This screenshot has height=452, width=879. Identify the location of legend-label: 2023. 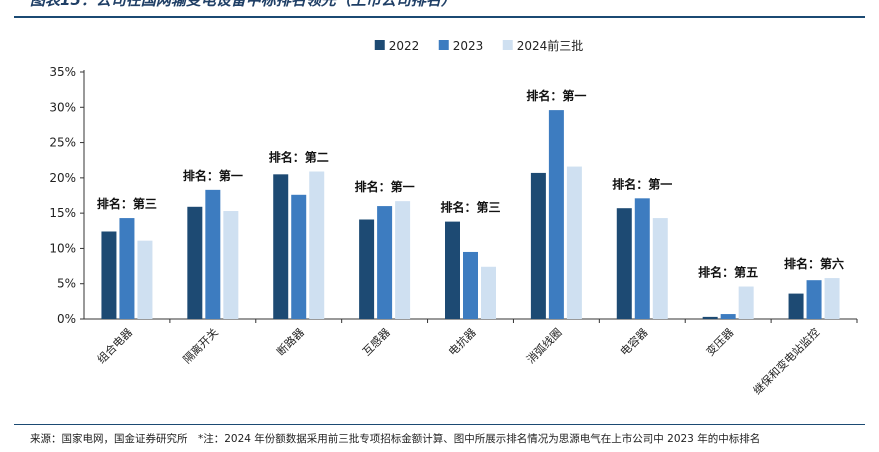
(468, 46).